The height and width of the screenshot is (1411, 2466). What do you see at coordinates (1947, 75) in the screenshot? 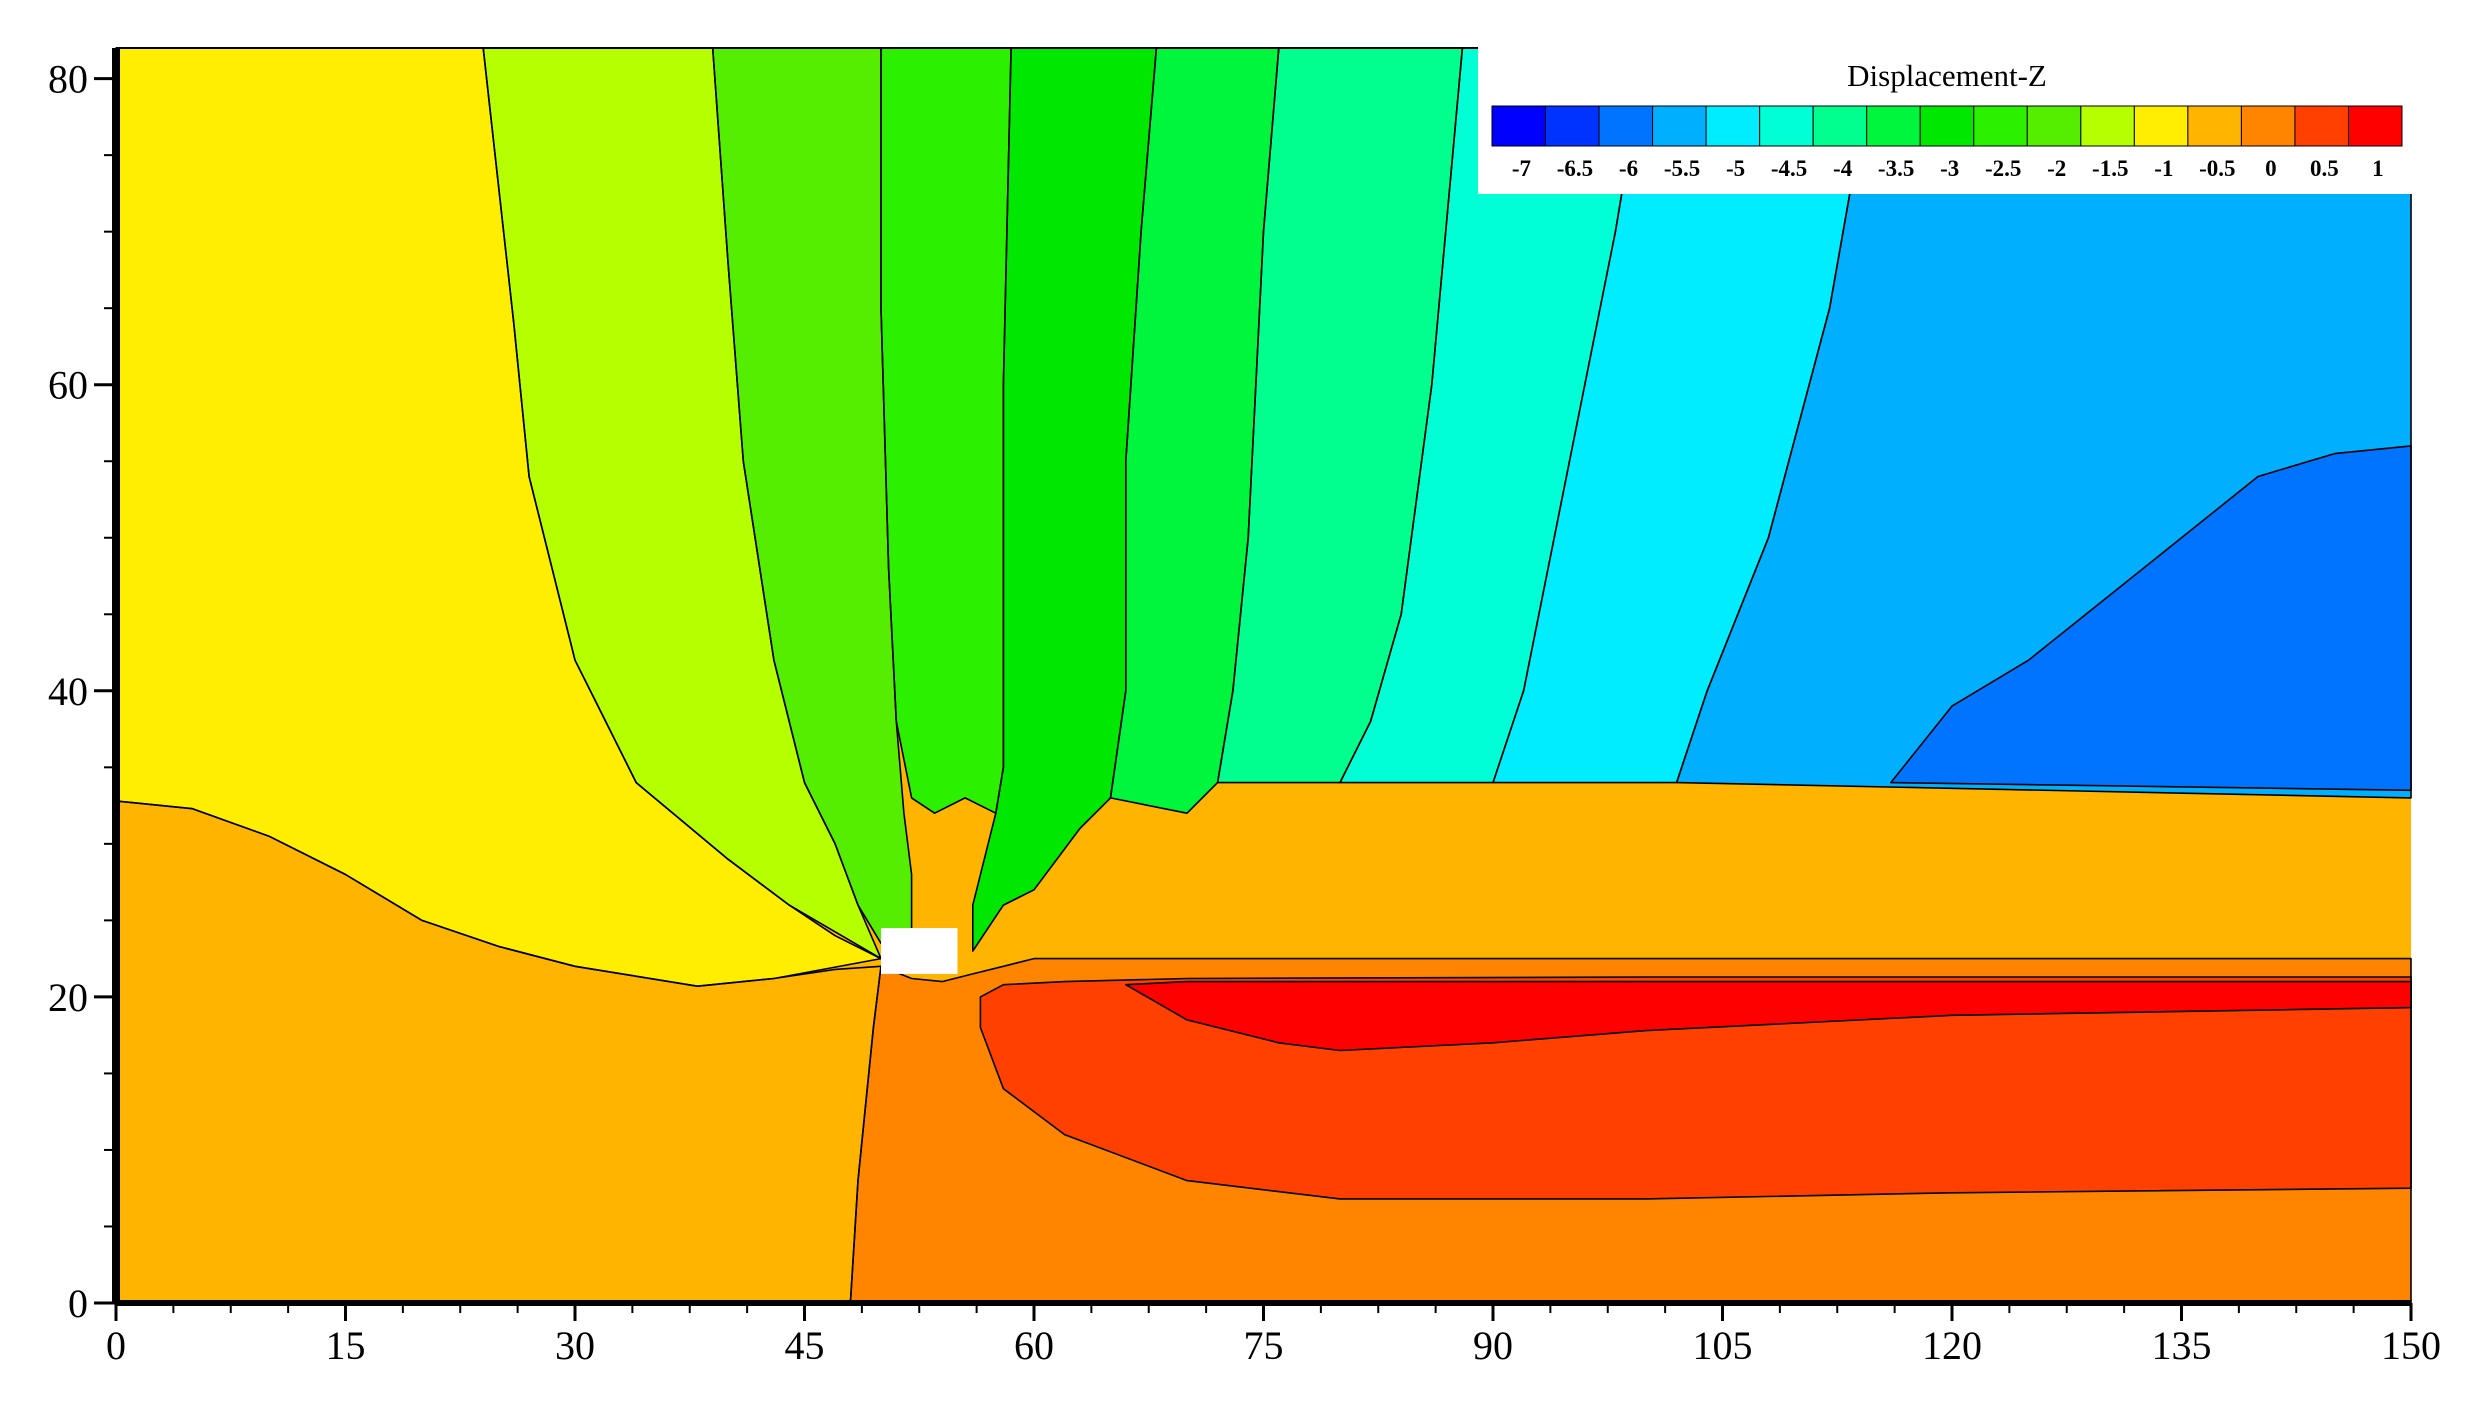
I see `legend-title: Displacement-Z` at bounding box center [1947, 75].